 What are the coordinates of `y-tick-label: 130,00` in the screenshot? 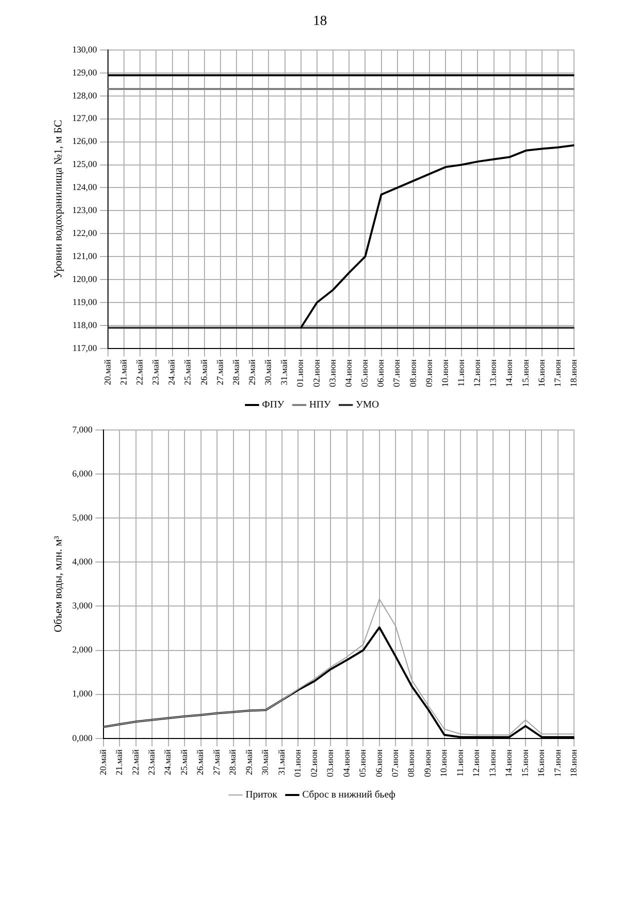 It's located at (85, 49).